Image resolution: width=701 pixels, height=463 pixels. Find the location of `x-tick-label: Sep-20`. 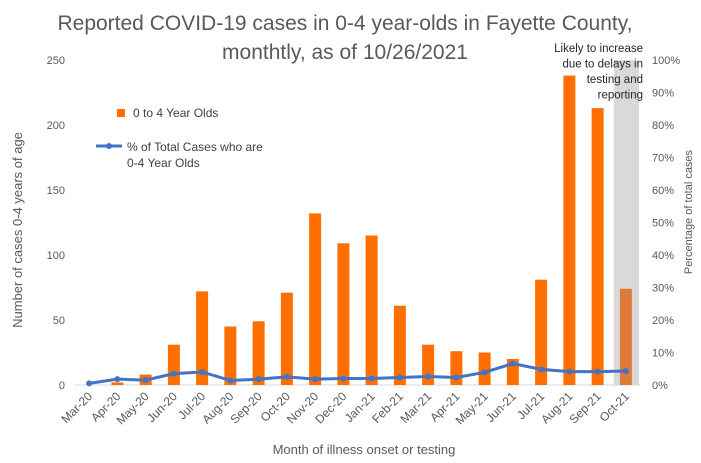

x-tick-label: Sep-20 is located at coordinates (245, 407).